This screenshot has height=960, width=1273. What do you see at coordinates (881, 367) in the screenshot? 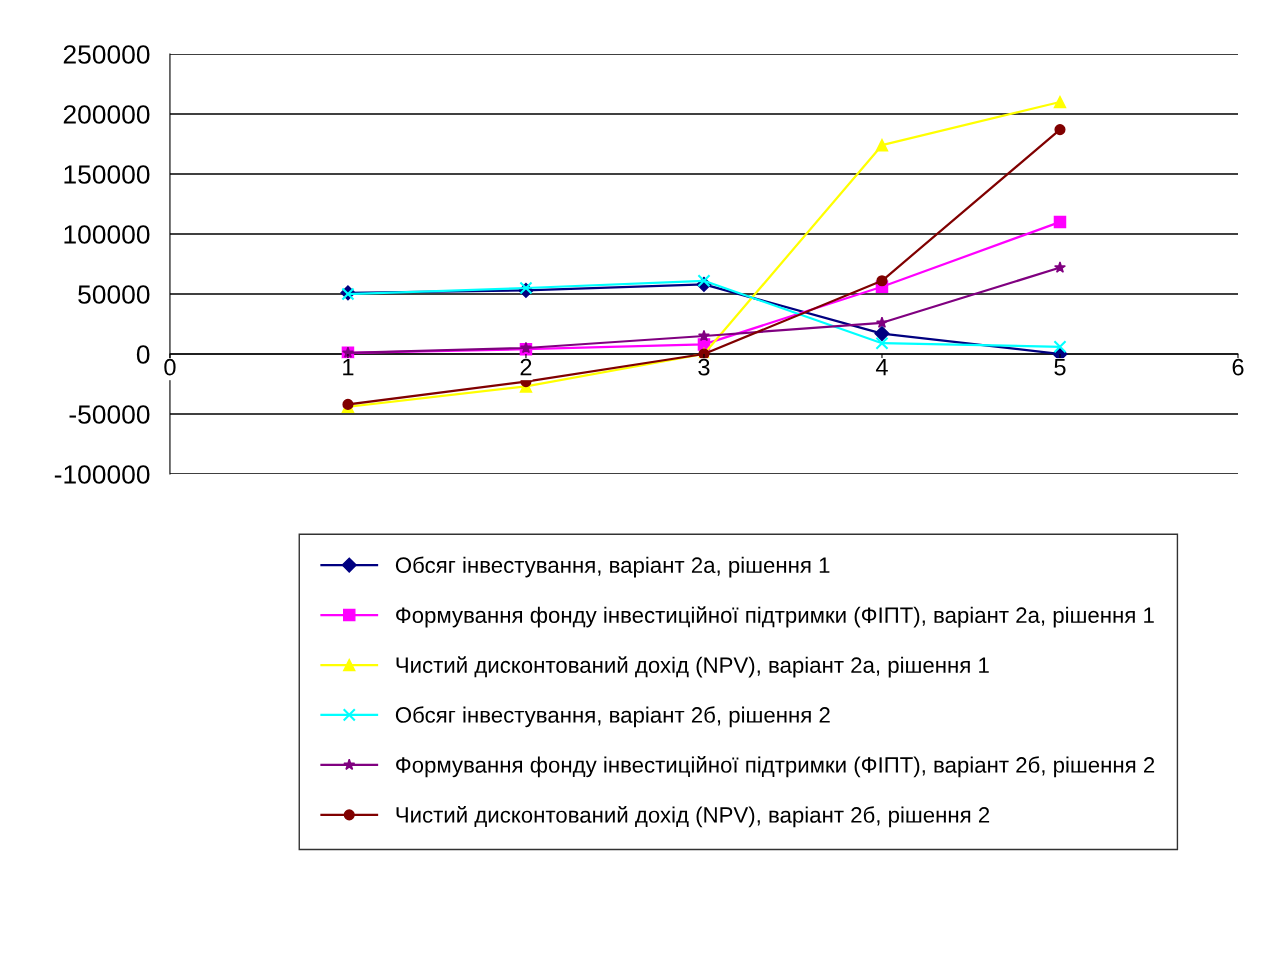
I see `x-tick-label: 4` at bounding box center [881, 367].